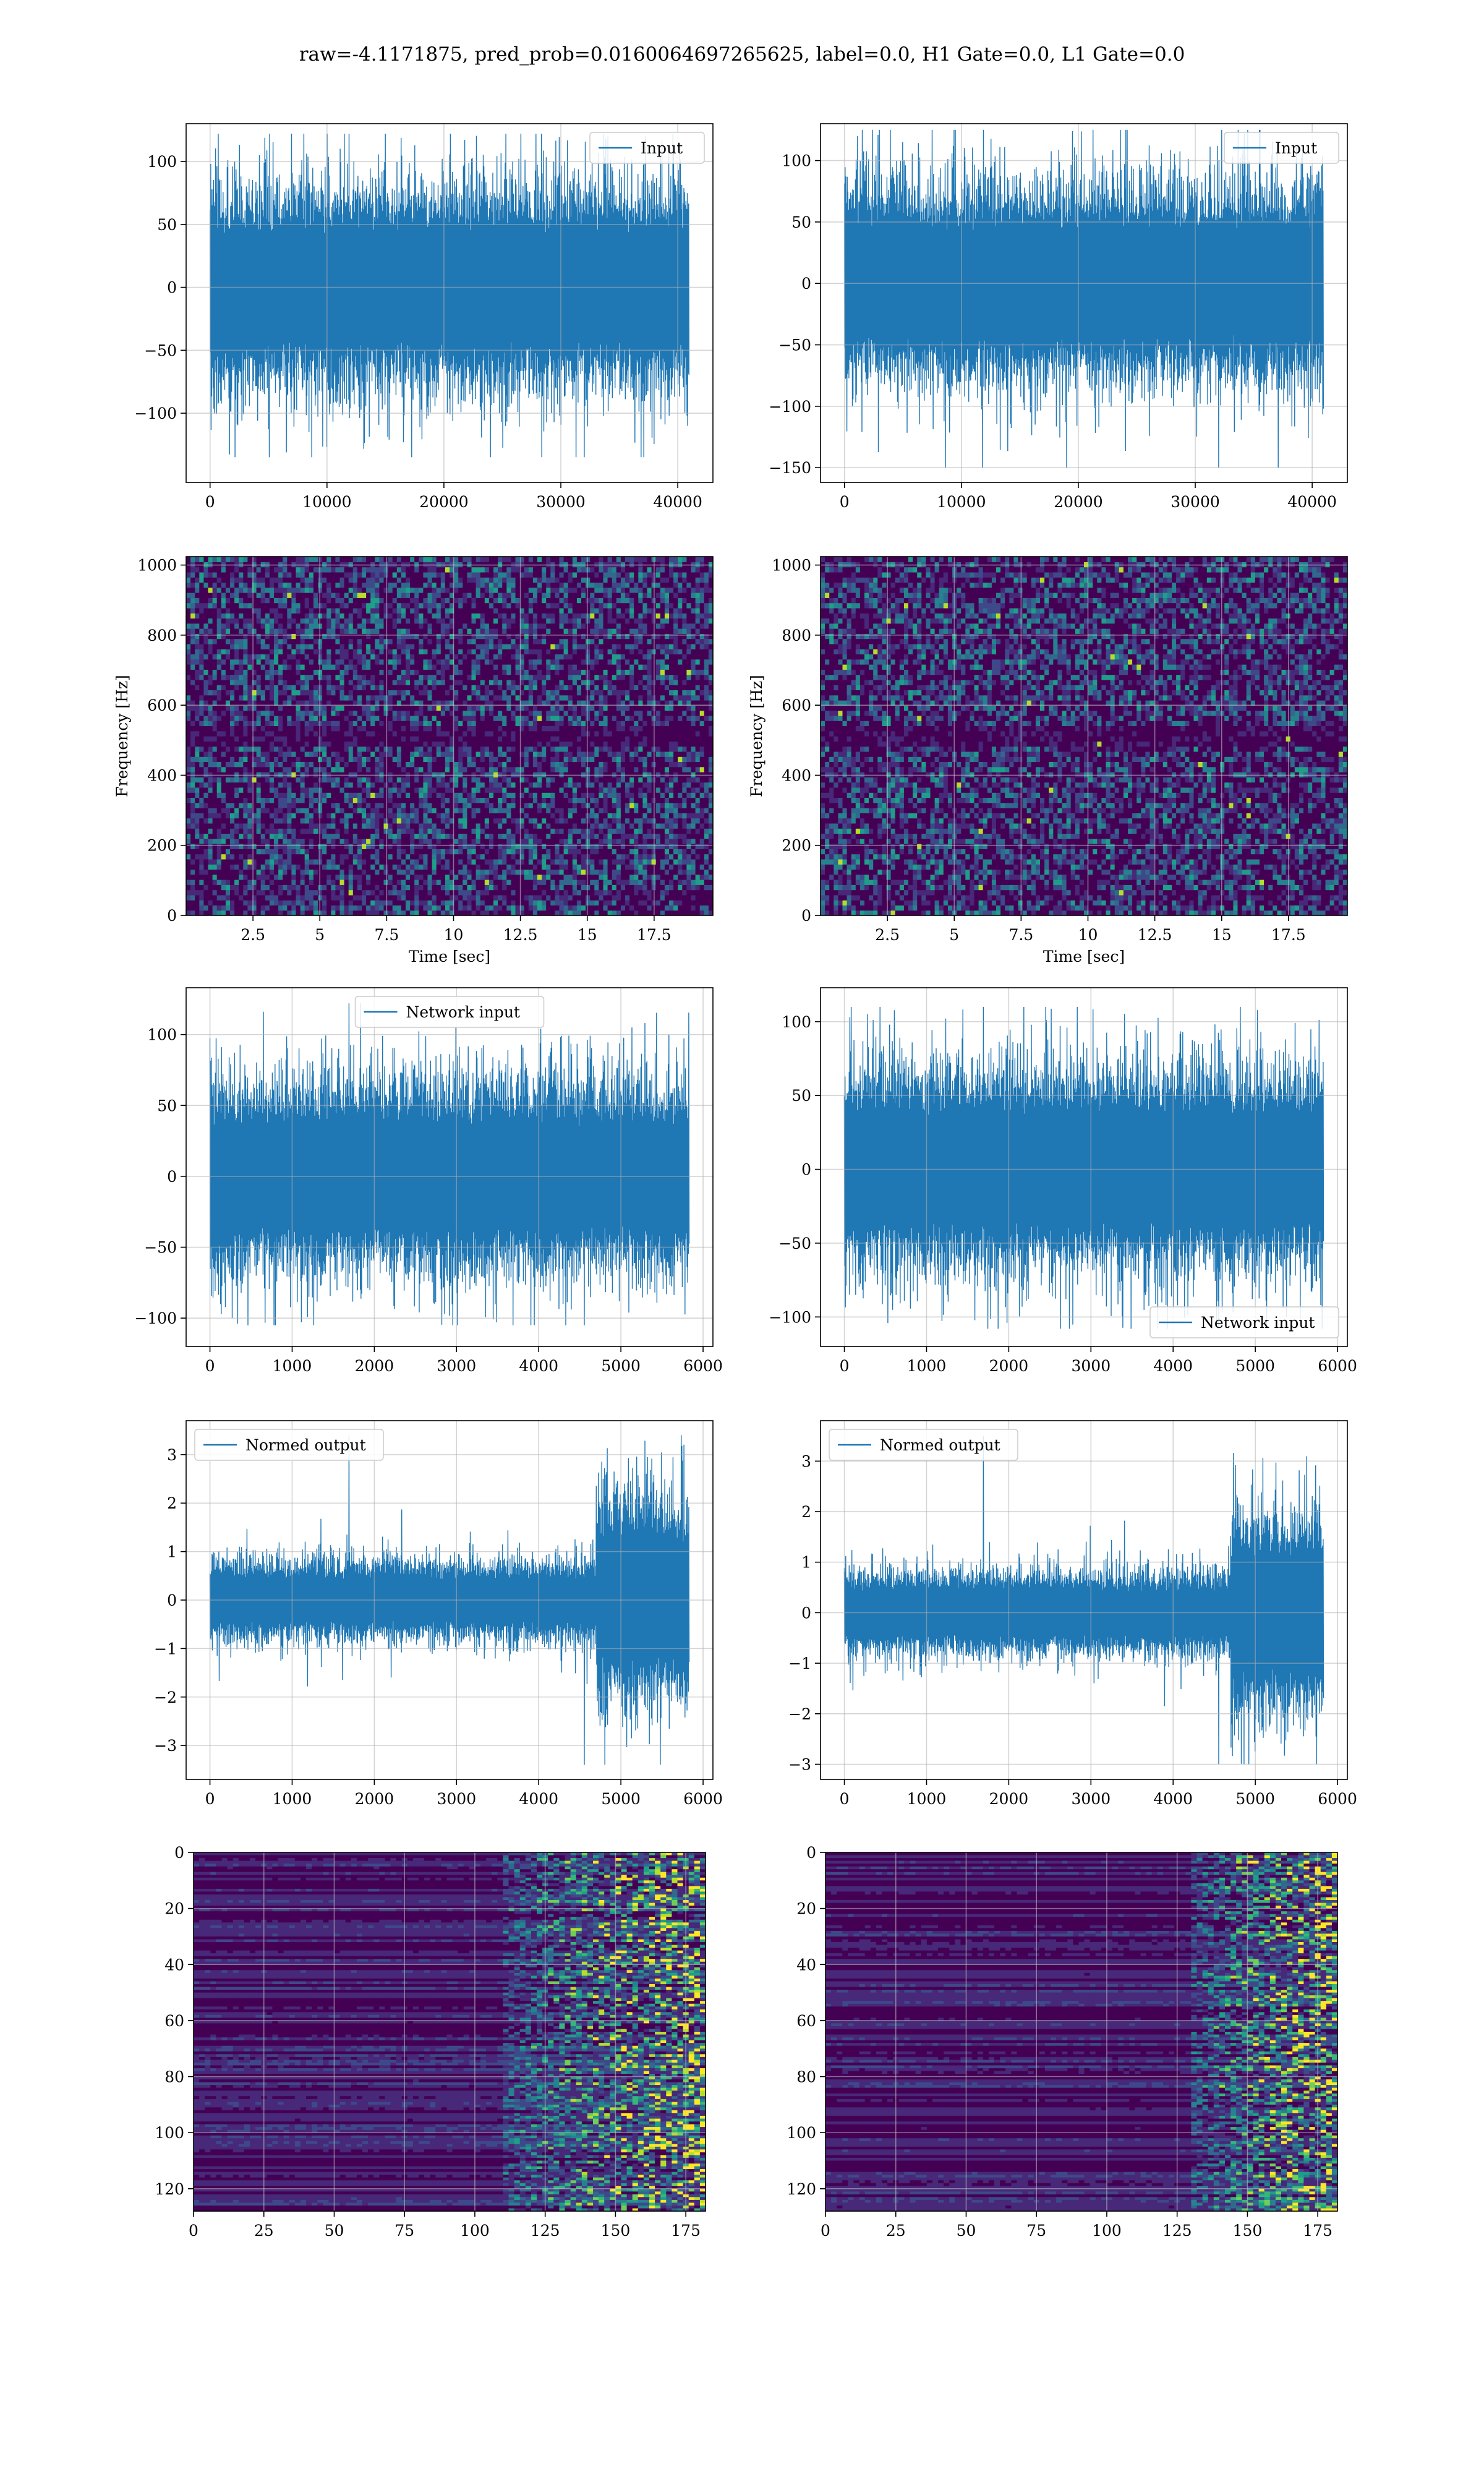  Describe the element at coordinates (806, 1461) in the screenshot. I see `l1-normed-output-ytick-label: 3` at that location.